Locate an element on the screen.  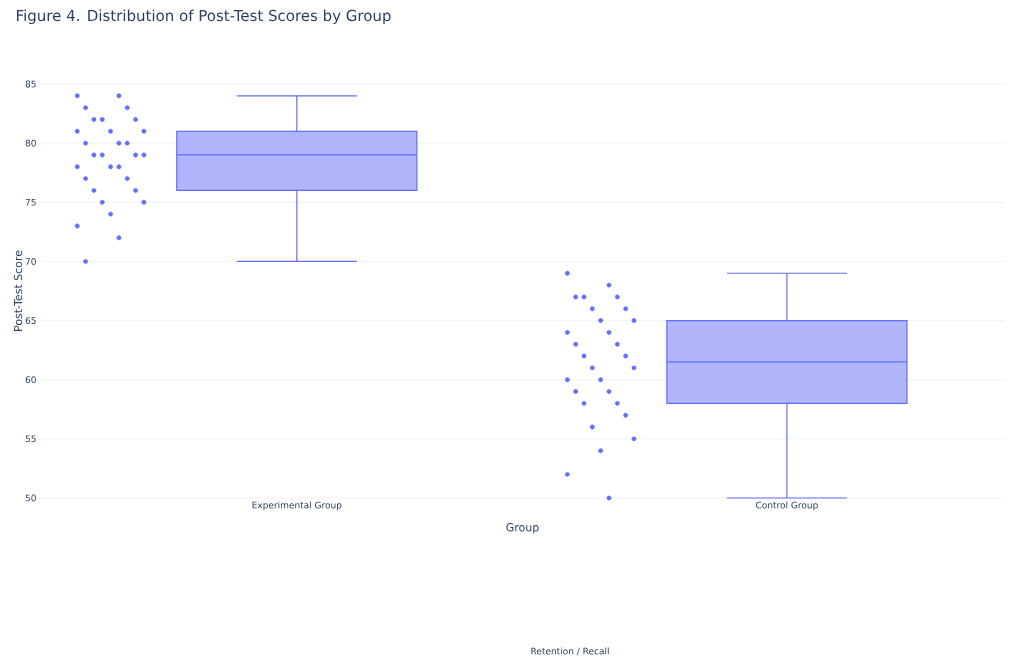
y-tick-label: 50 is located at coordinates (30, 498).